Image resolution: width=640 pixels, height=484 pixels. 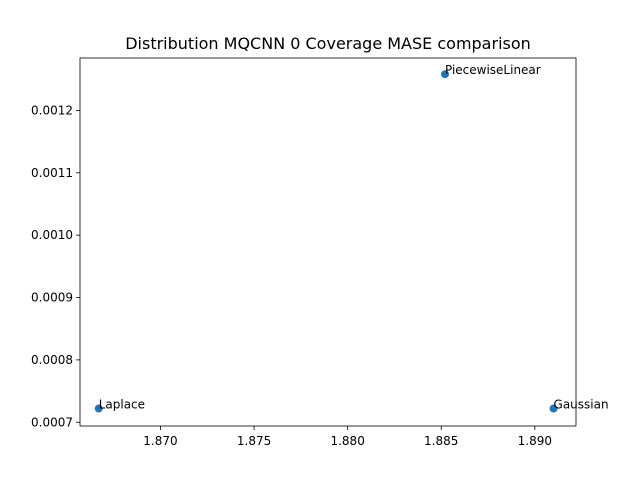 What do you see at coordinates (535, 441) in the screenshot?
I see `x-tick-label: 1.890` at bounding box center [535, 441].